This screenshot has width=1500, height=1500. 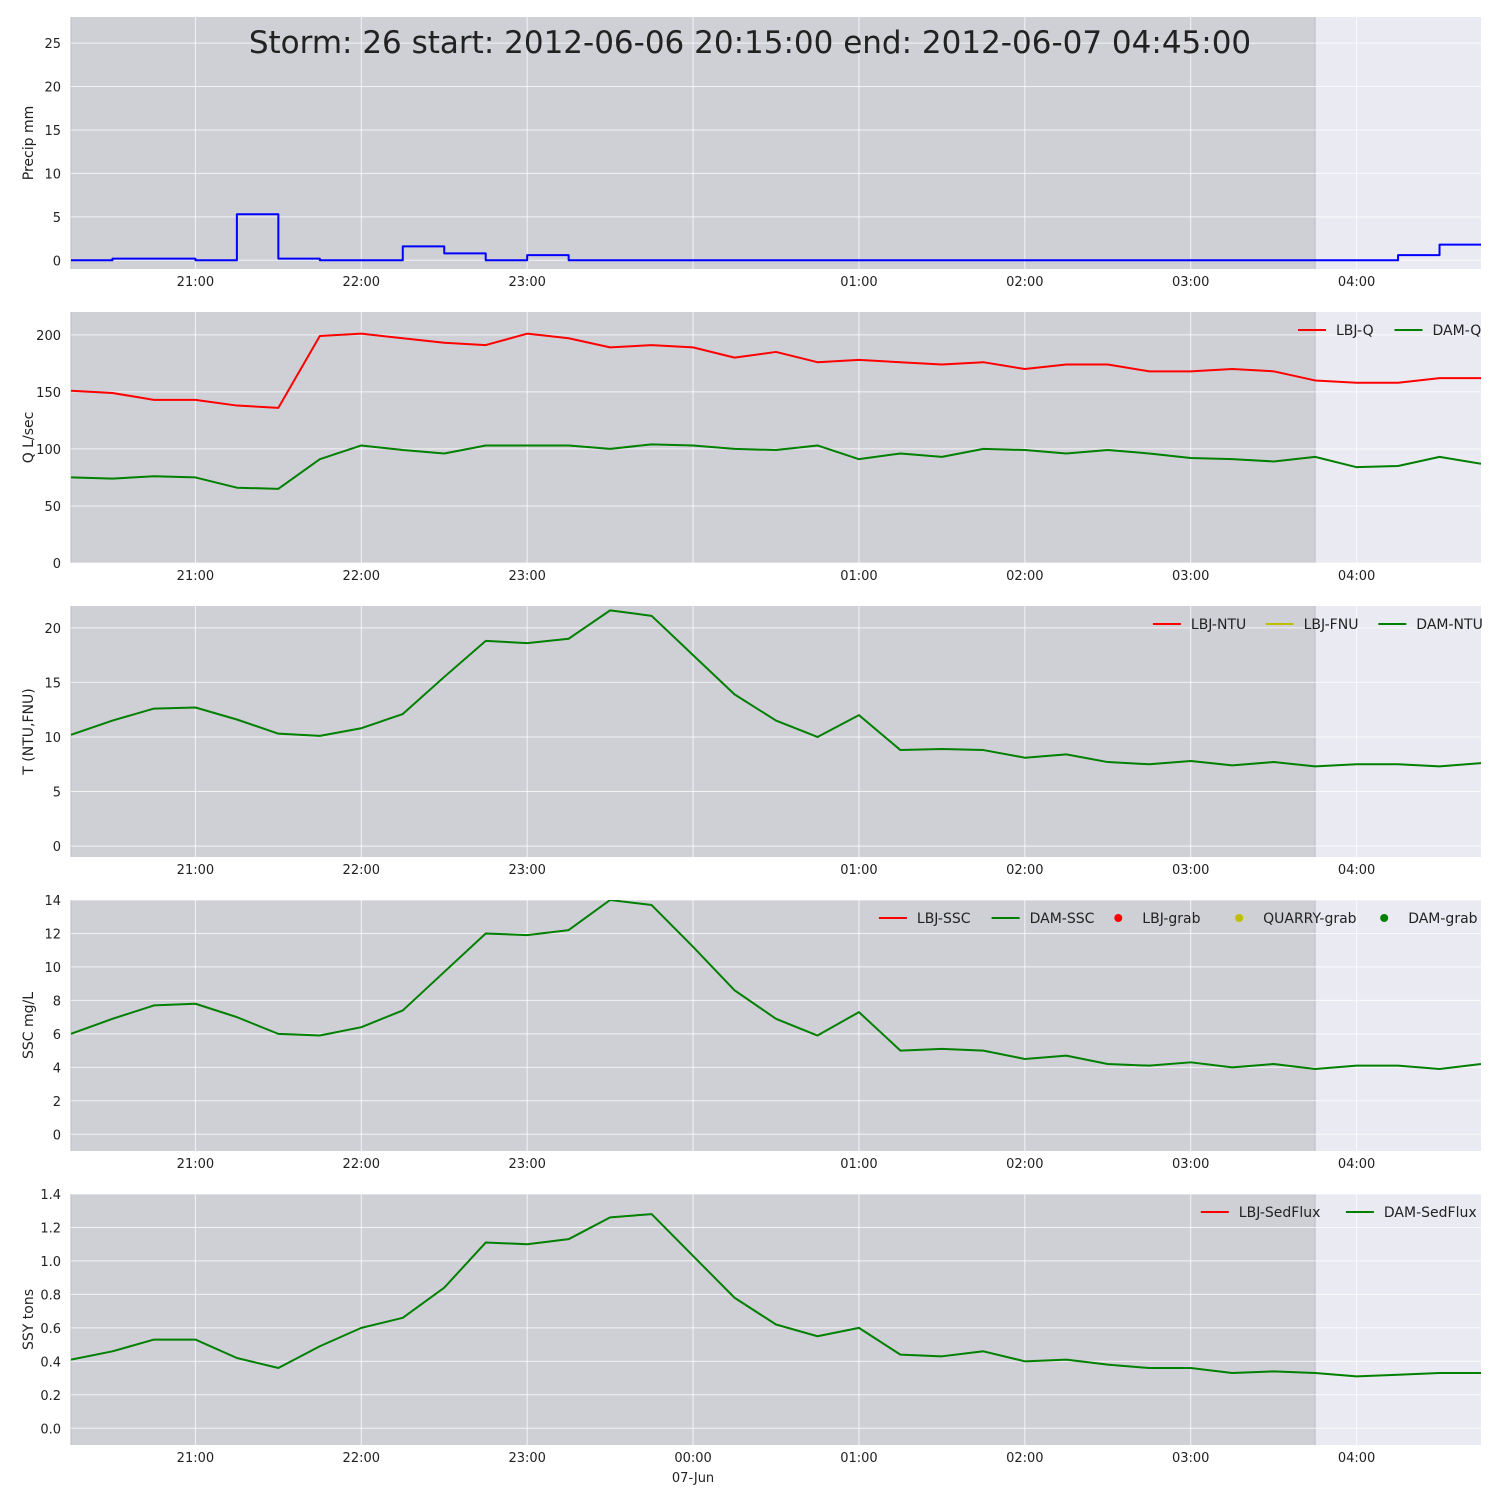 What do you see at coordinates (1062, 919) in the screenshot?
I see `legend-label: DAM-SSC` at bounding box center [1062, 919].